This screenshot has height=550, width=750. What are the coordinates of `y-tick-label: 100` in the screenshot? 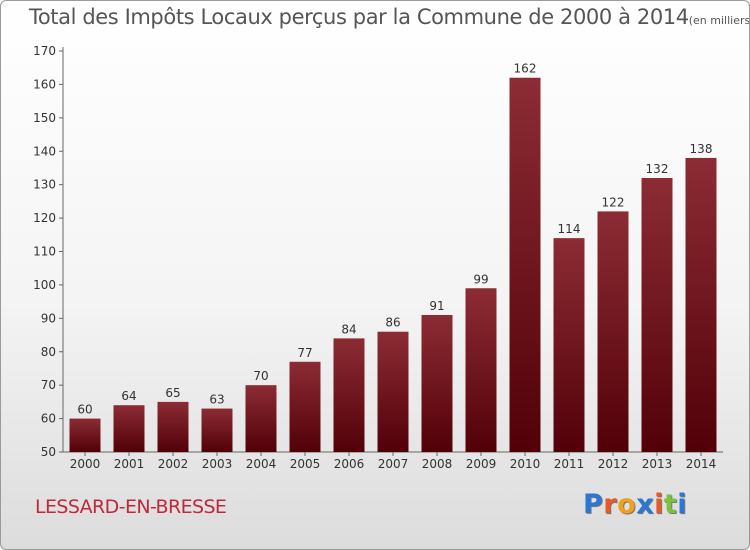 It's located at (44, 285).